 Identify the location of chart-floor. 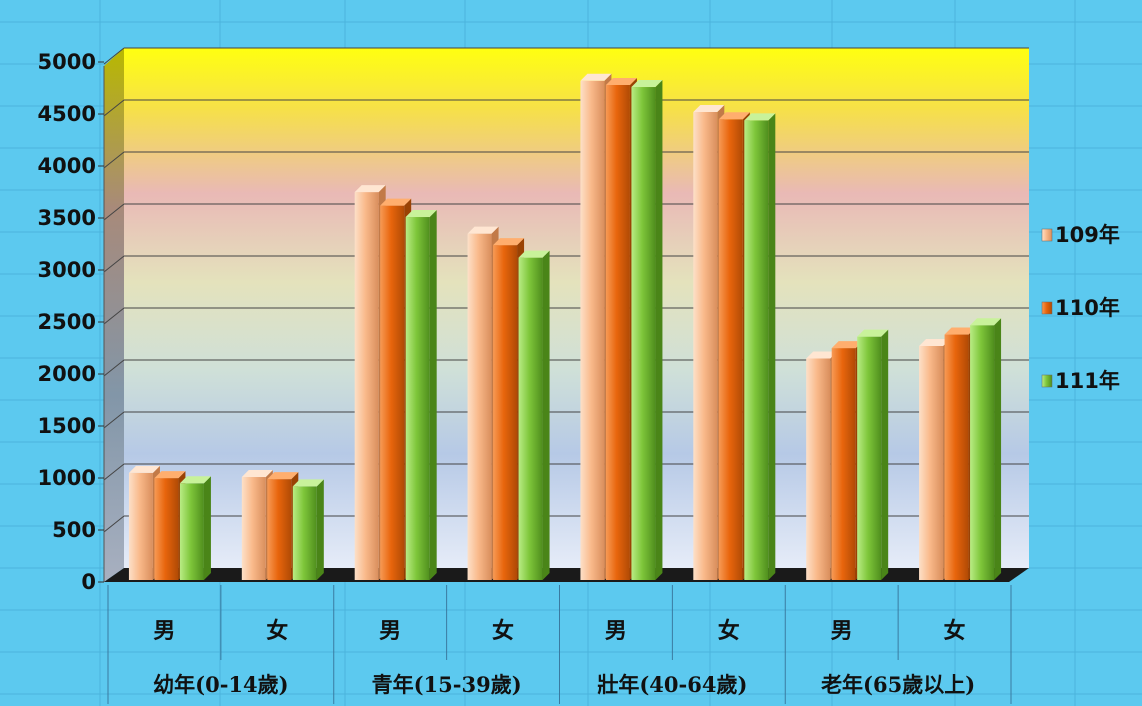
(566, 575).